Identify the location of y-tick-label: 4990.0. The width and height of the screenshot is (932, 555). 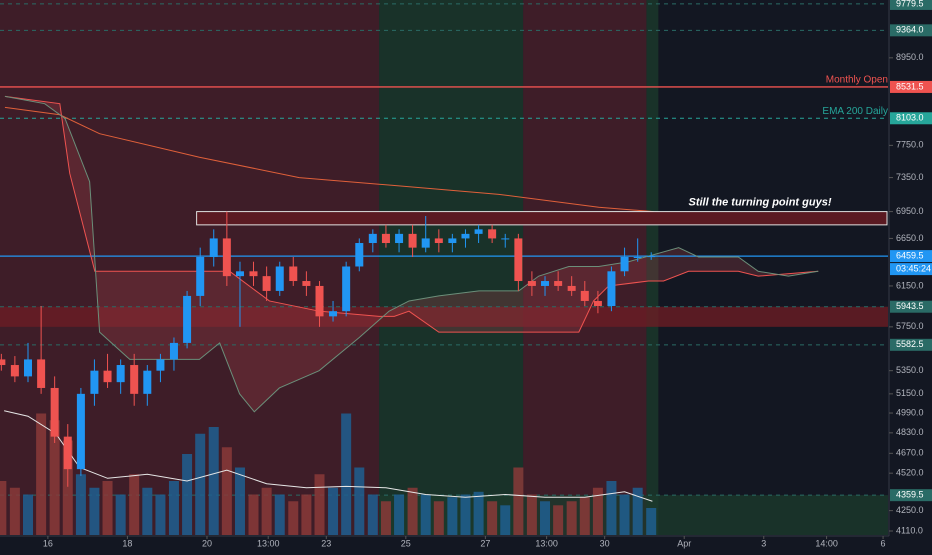
(910, 412).